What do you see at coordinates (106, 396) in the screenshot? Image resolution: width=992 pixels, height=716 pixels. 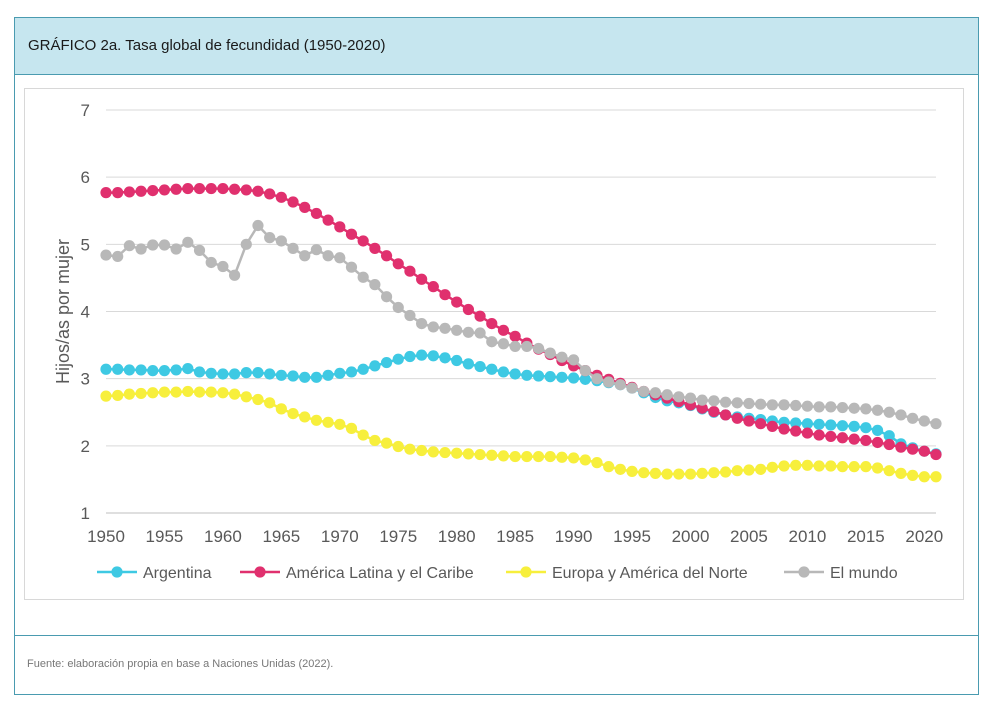 I see `point-europa-y-america-del-norte-1950` at bounding box center [106, 396].